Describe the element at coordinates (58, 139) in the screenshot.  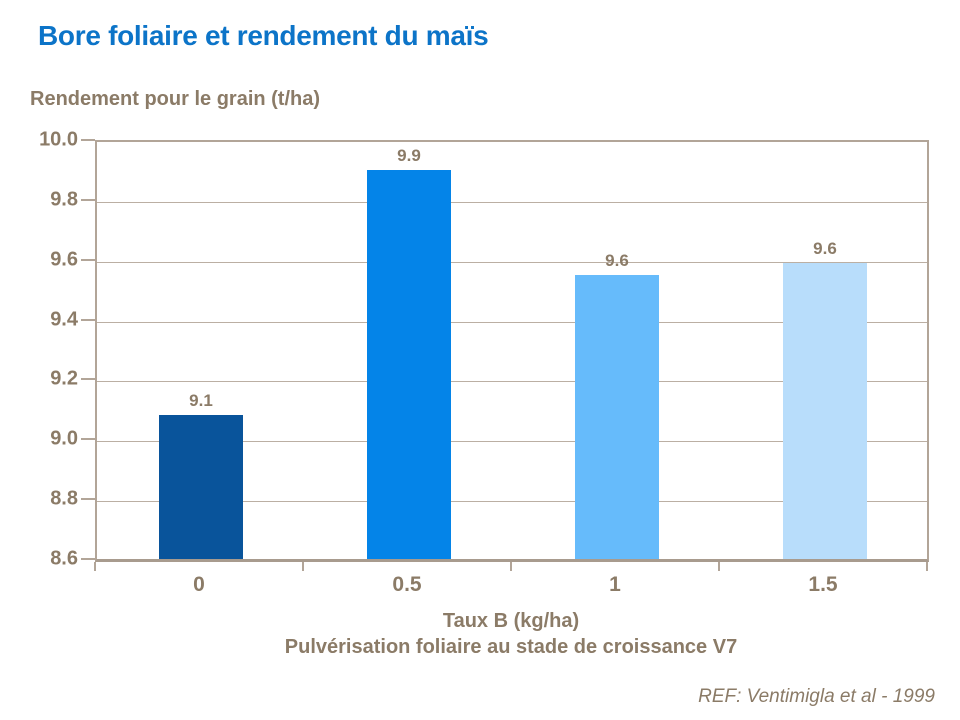
I see `y-tick-label: 10.0` at that location.